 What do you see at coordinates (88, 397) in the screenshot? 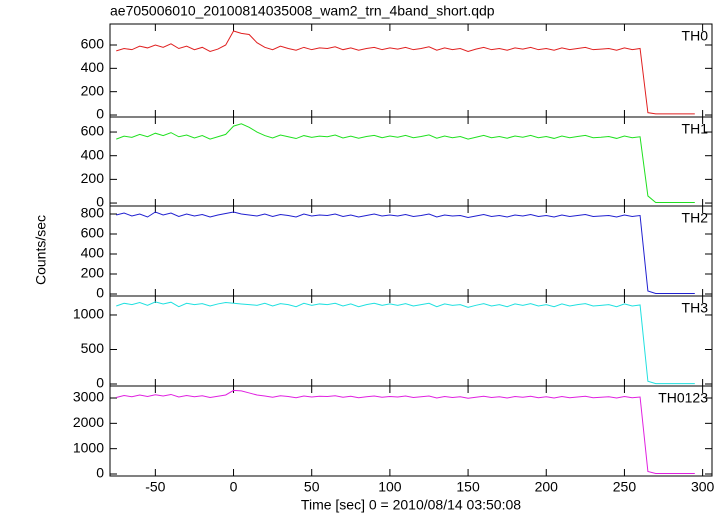
I see `y-tick-label: 3000` at bounding box center [88, 397].